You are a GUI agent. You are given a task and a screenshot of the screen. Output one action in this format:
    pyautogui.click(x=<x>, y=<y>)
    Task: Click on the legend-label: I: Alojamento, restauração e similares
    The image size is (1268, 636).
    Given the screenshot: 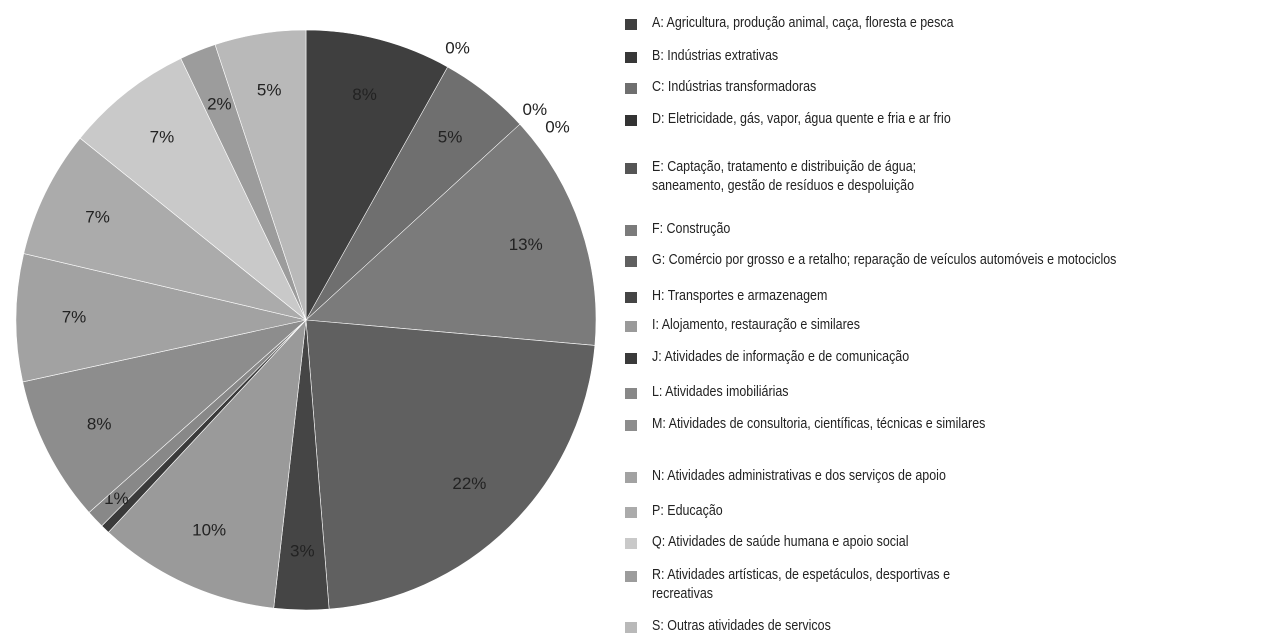 What is the action you would take?
    pyautogui.click(x=756, y=325)
    